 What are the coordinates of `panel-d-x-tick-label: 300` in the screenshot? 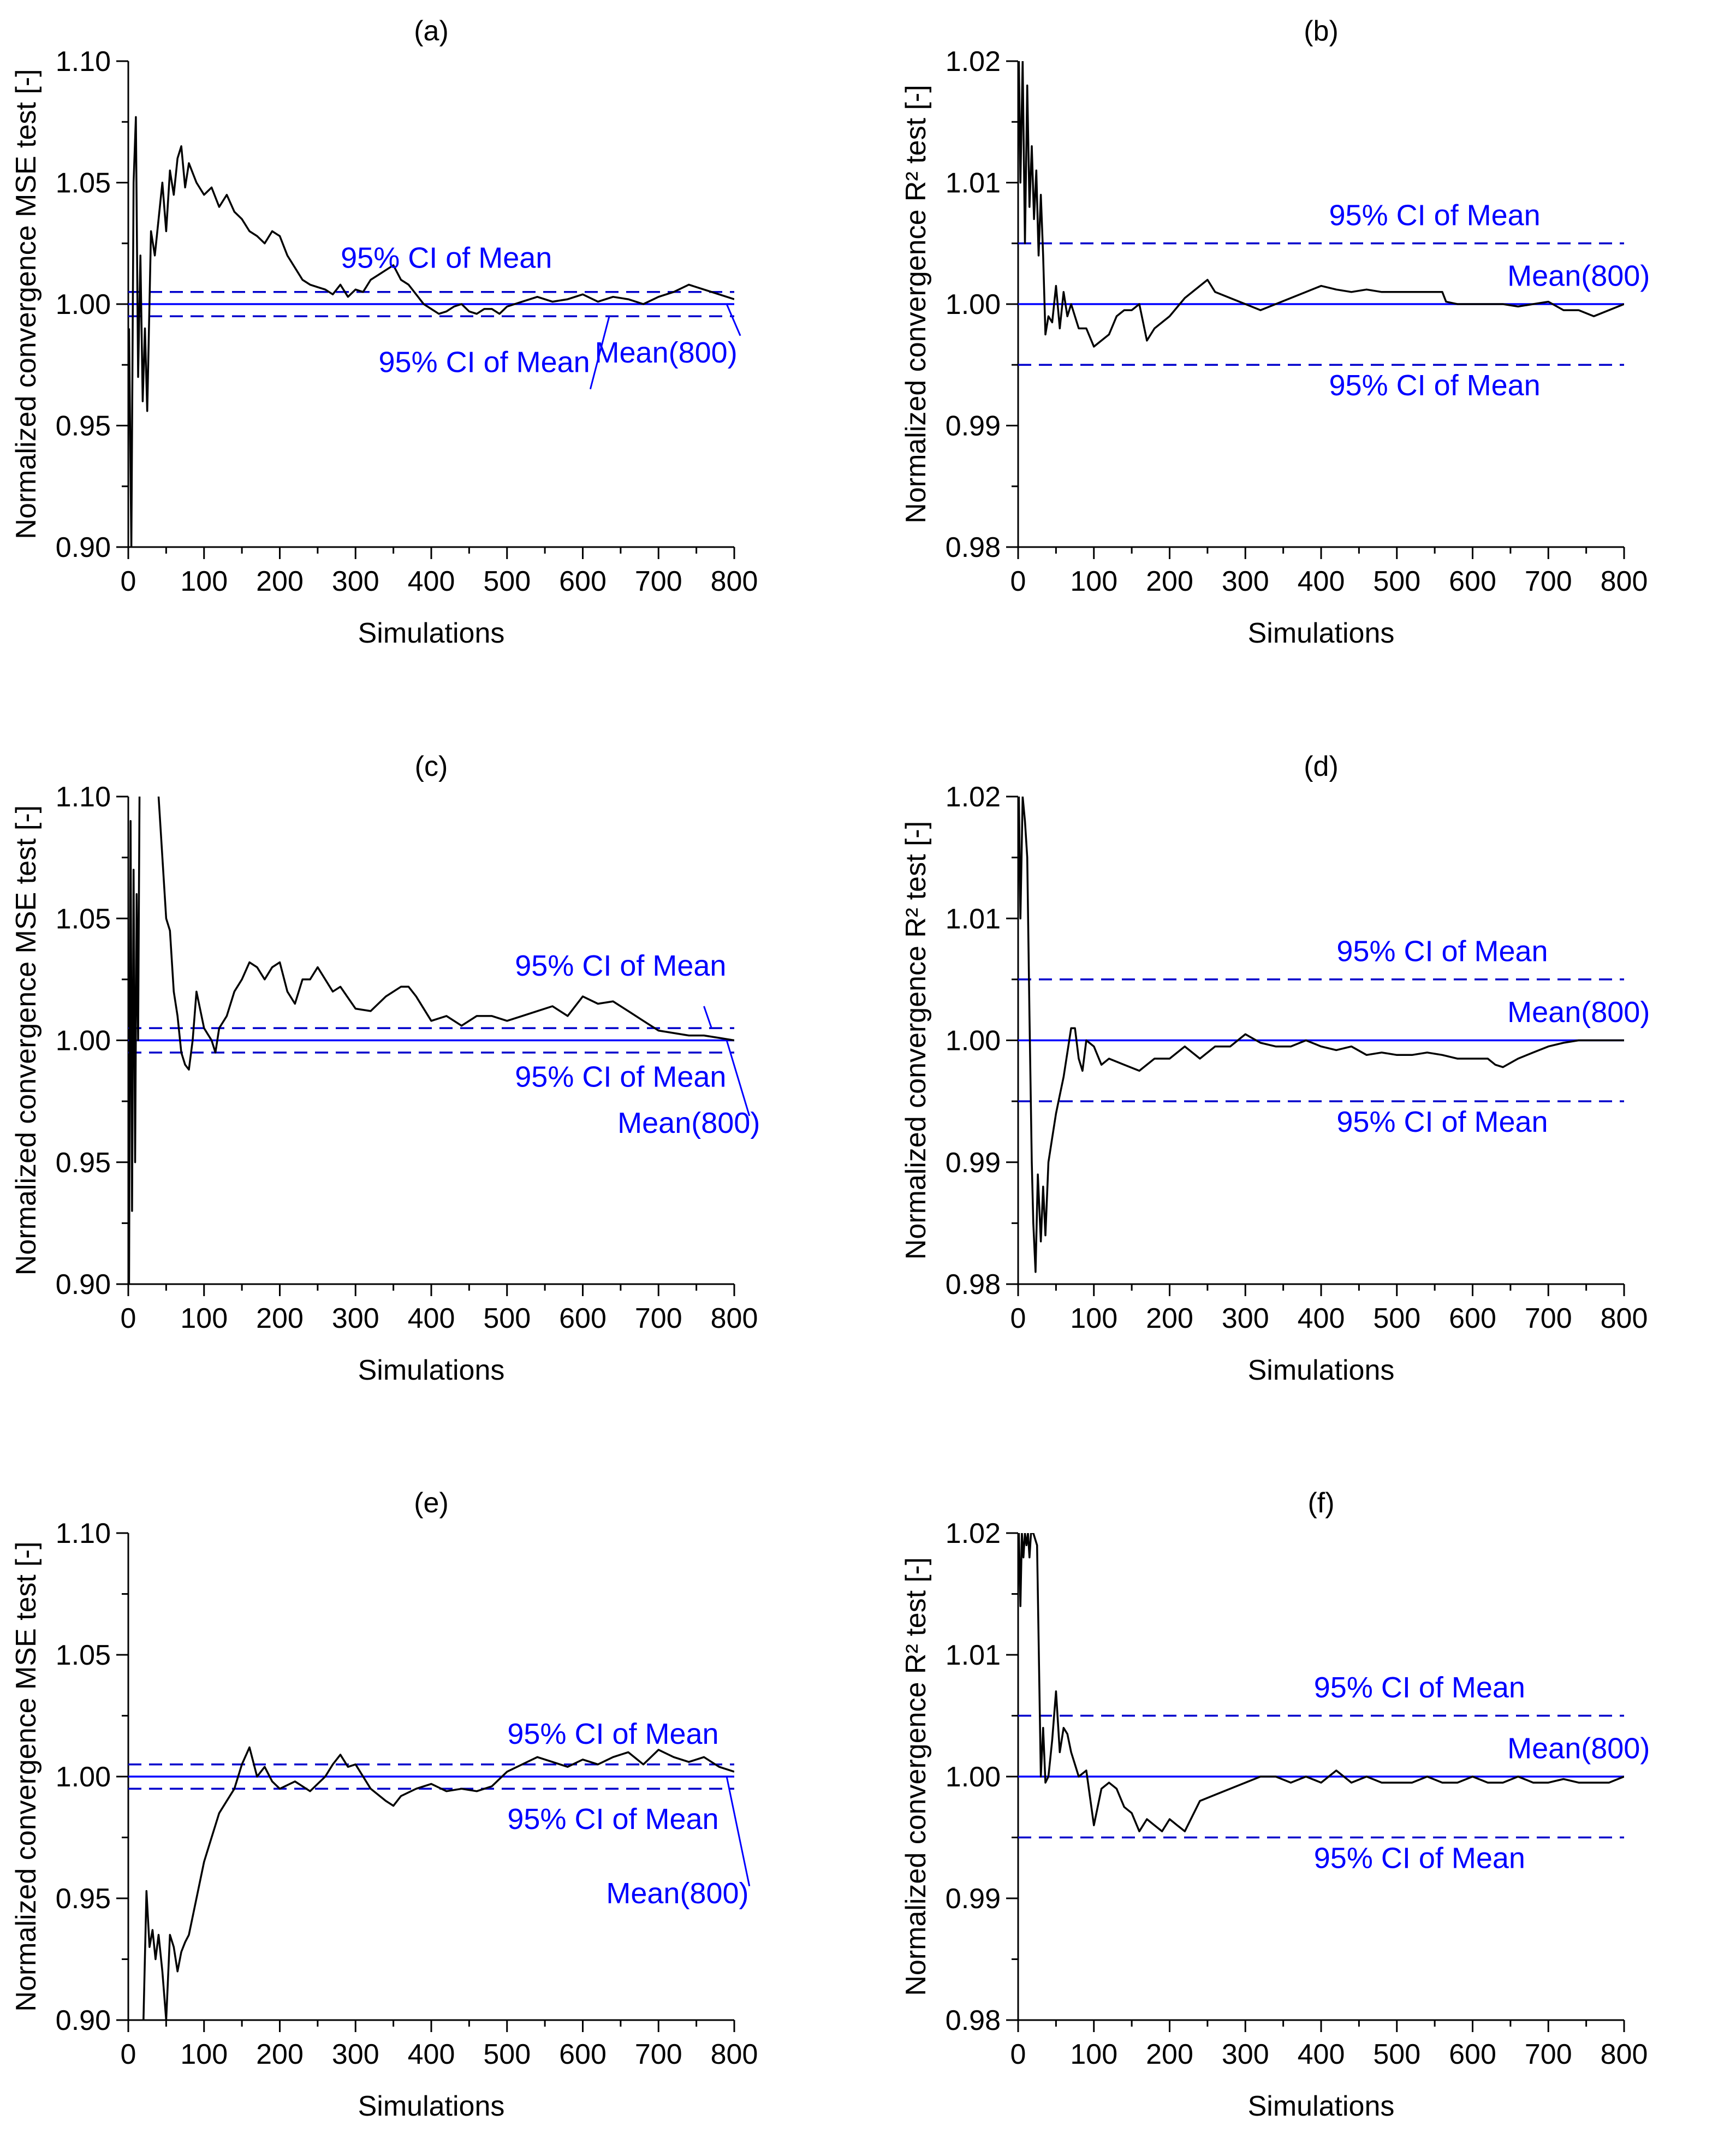 It's located at (1245, 1318).